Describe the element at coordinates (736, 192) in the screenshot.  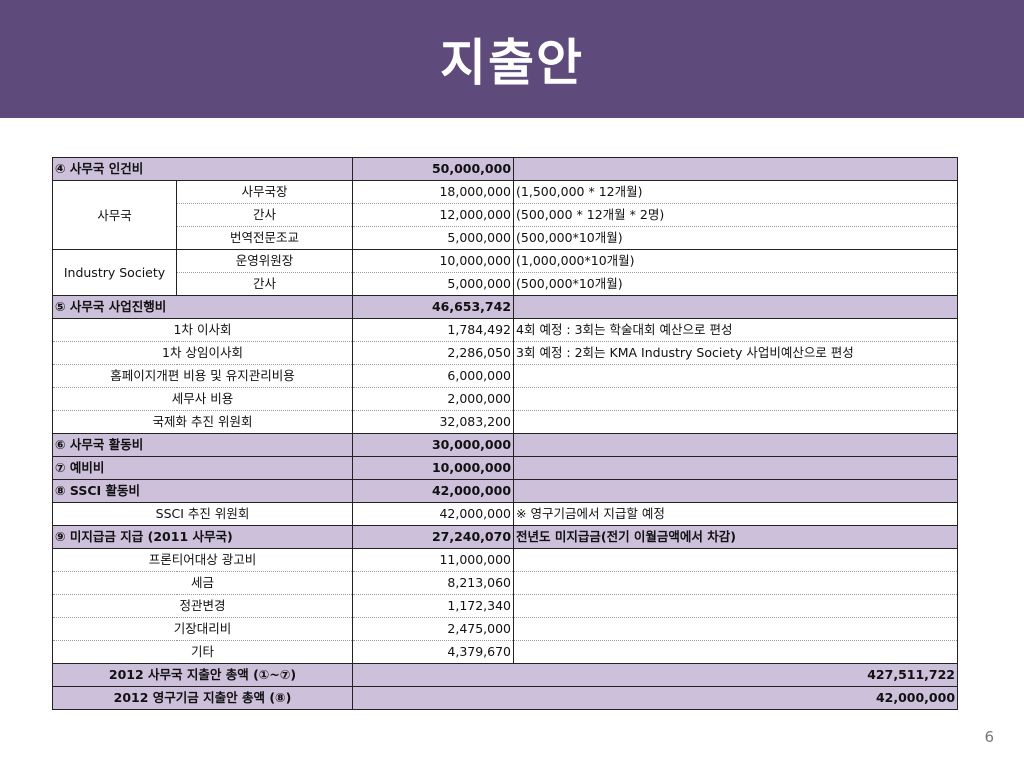
I see `item-note: (1,500,000 * 12개월)` at that location.